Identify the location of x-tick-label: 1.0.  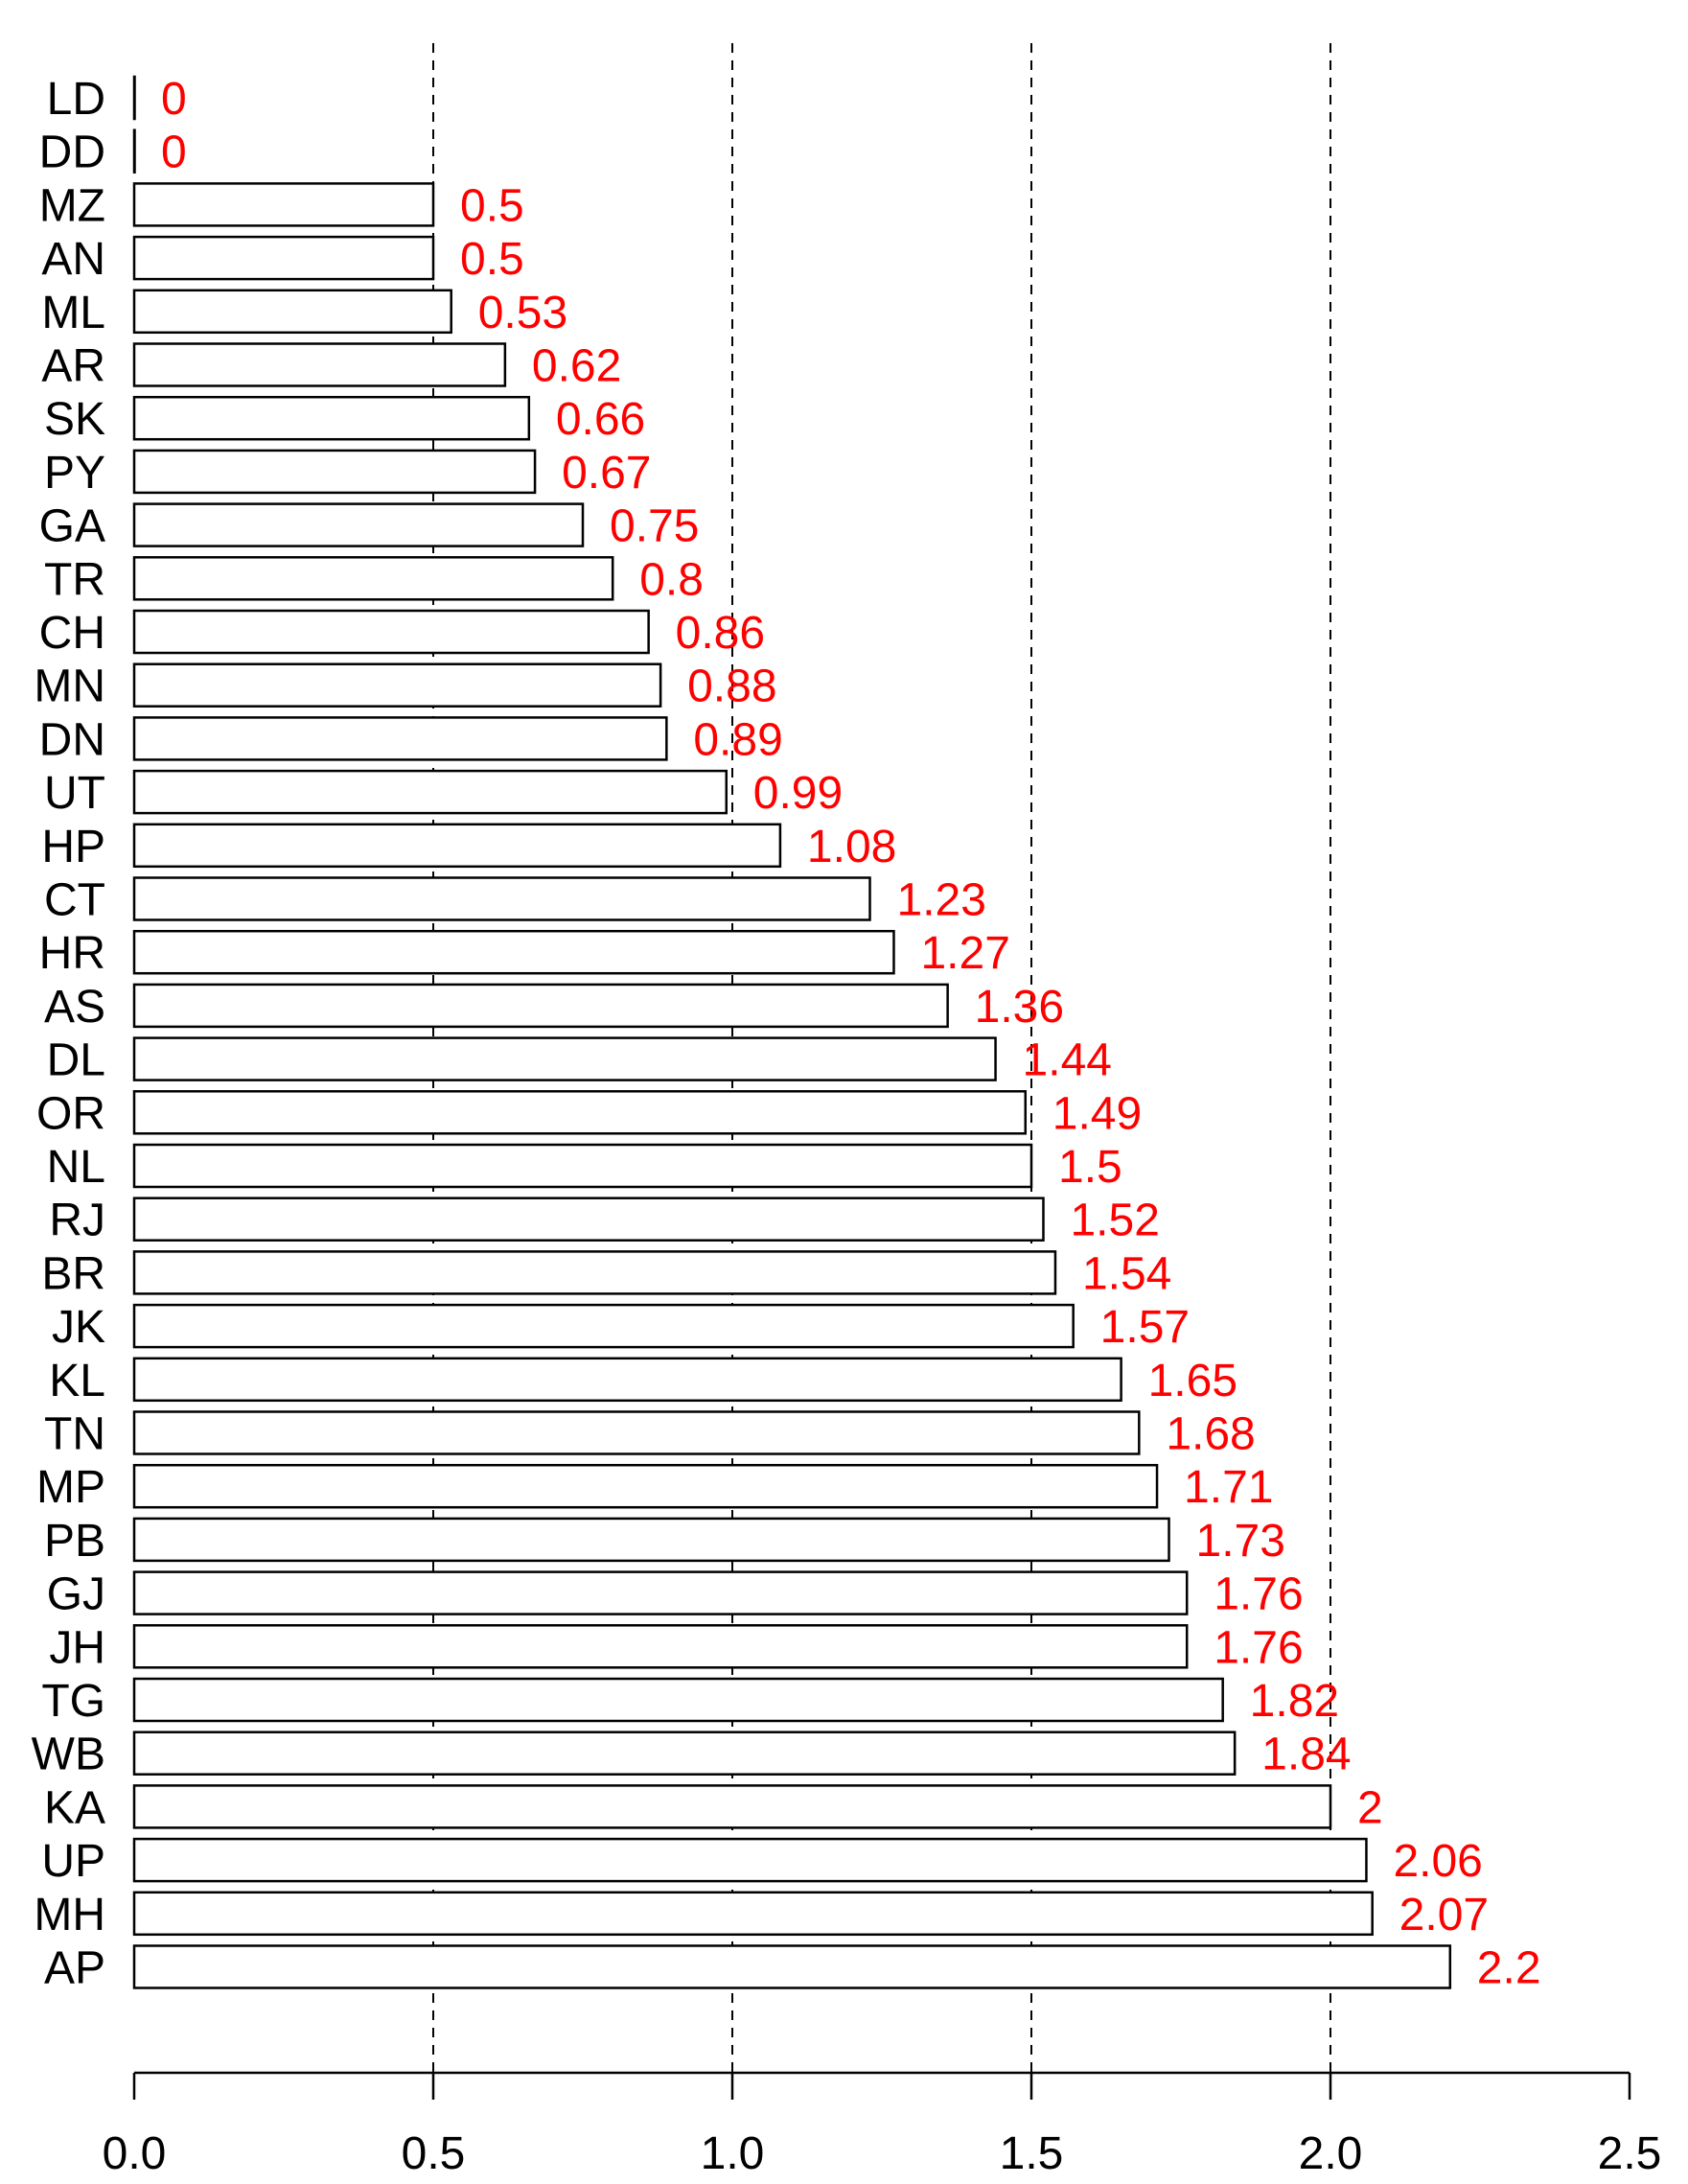
(733, 2153).